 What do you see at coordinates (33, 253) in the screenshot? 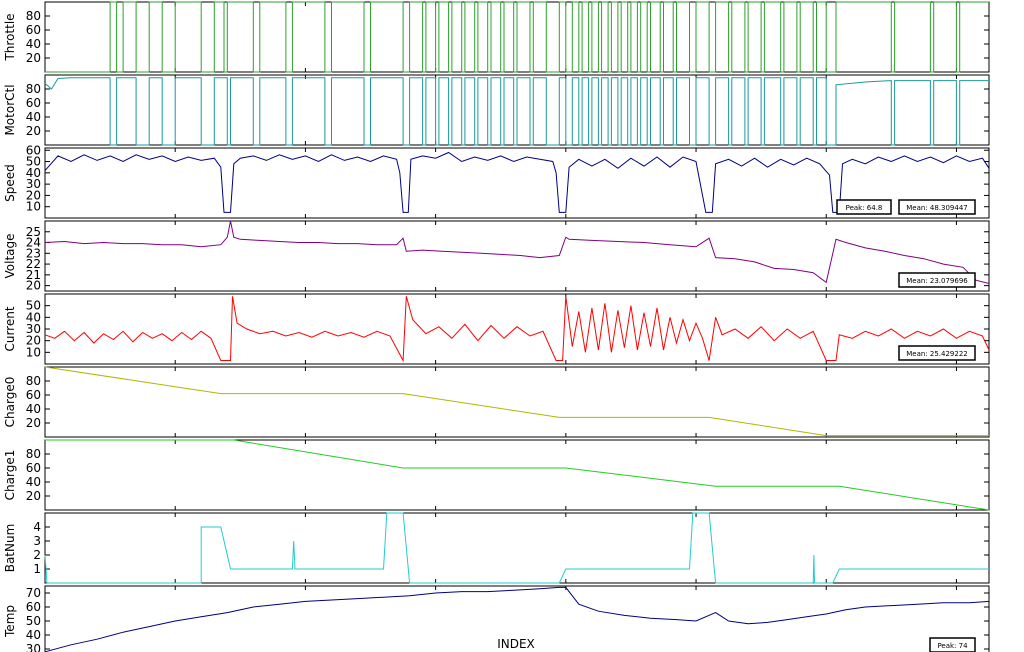
I see `y-tick-label: 23` at bounding box center [33, 253].